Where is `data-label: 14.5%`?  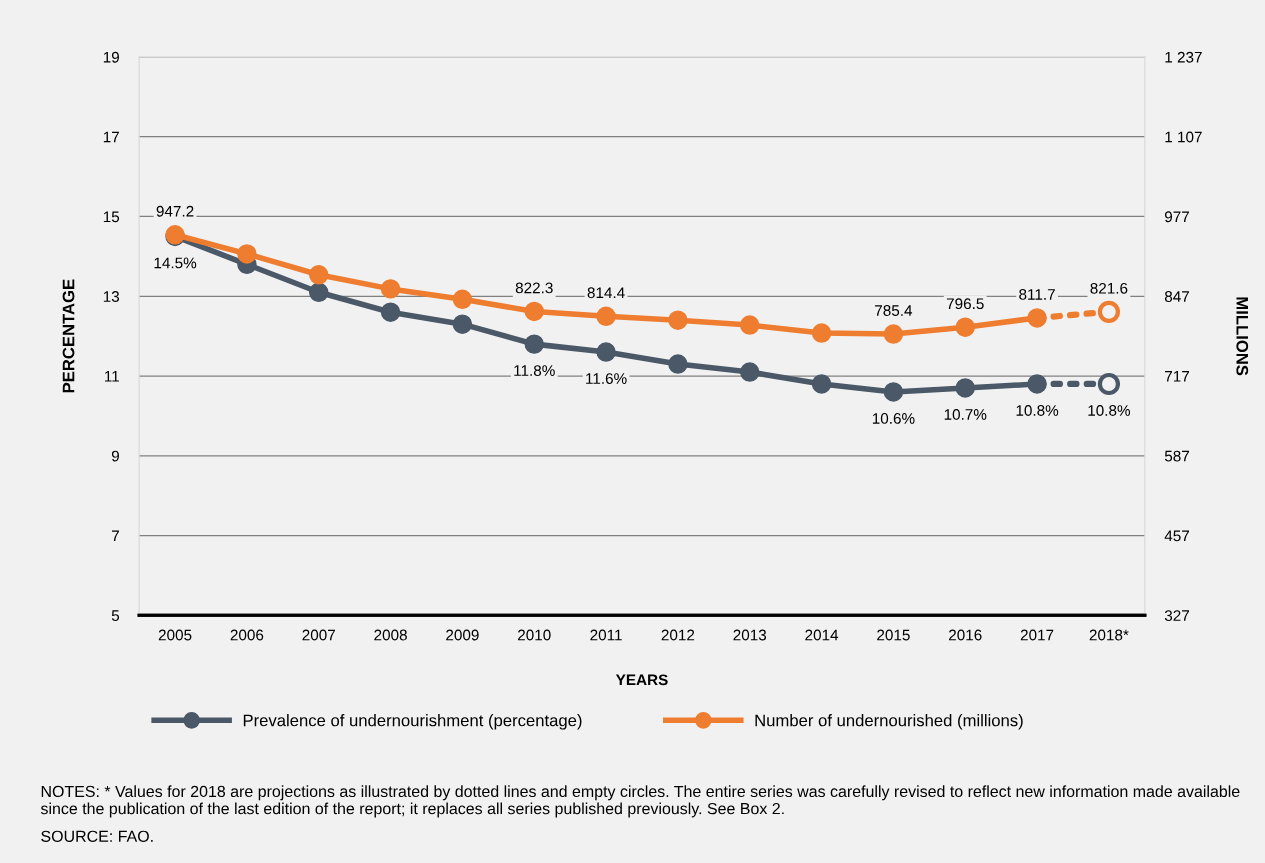
data-label: 14.5% is located at coordinates (175, 263).